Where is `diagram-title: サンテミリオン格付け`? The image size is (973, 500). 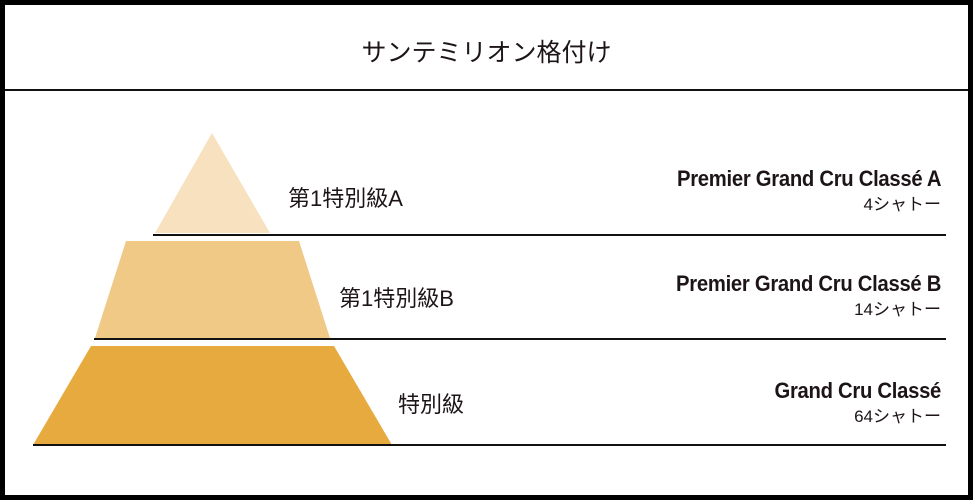
diagram-title: サンテミリオン格付け is located at coordinates (486, 53).